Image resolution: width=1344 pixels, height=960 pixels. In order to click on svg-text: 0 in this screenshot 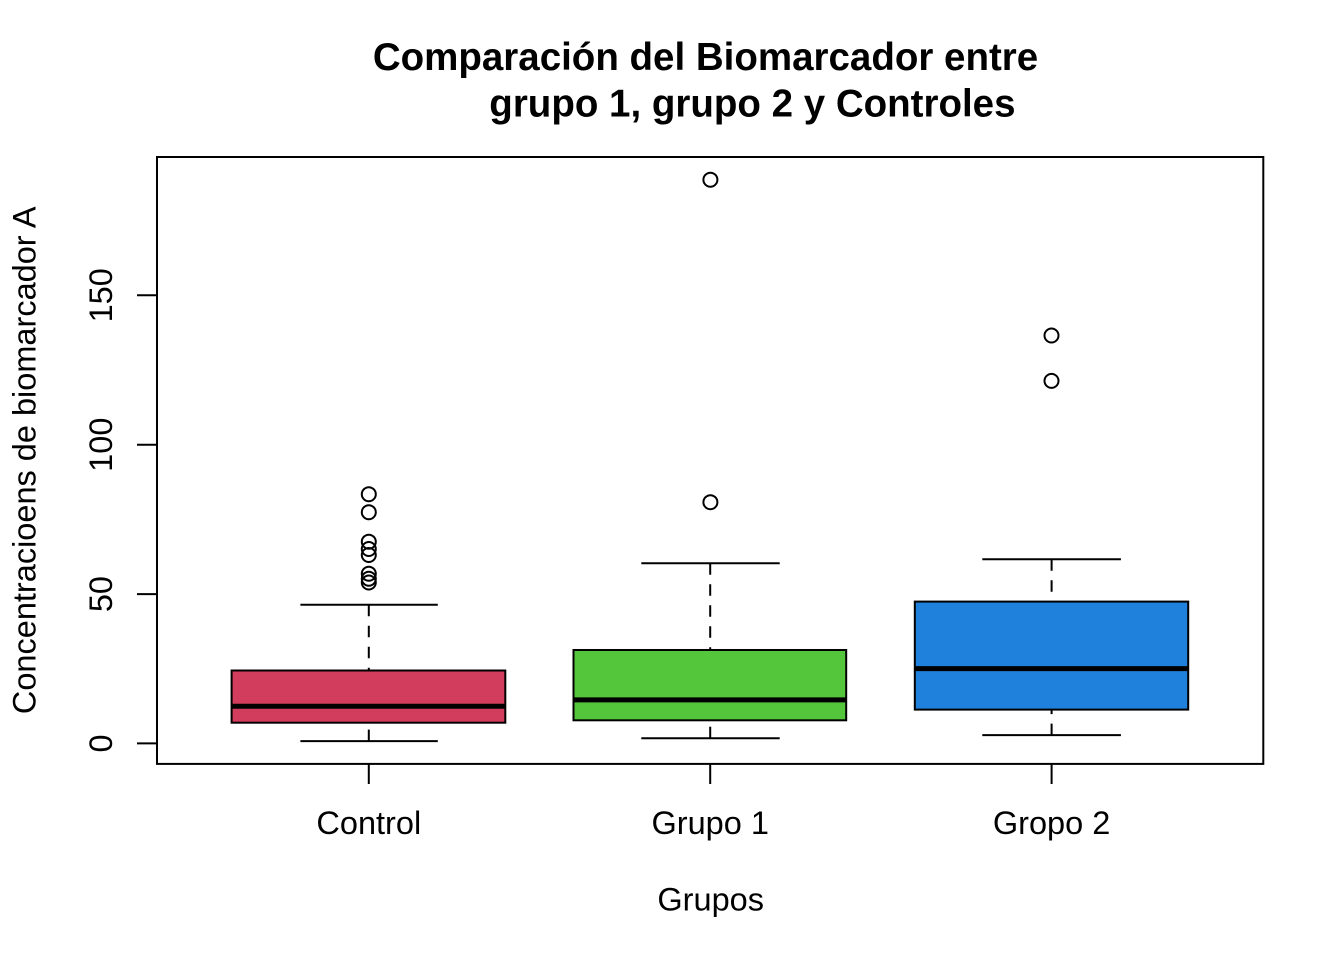, I will do `click(101, 743)`.